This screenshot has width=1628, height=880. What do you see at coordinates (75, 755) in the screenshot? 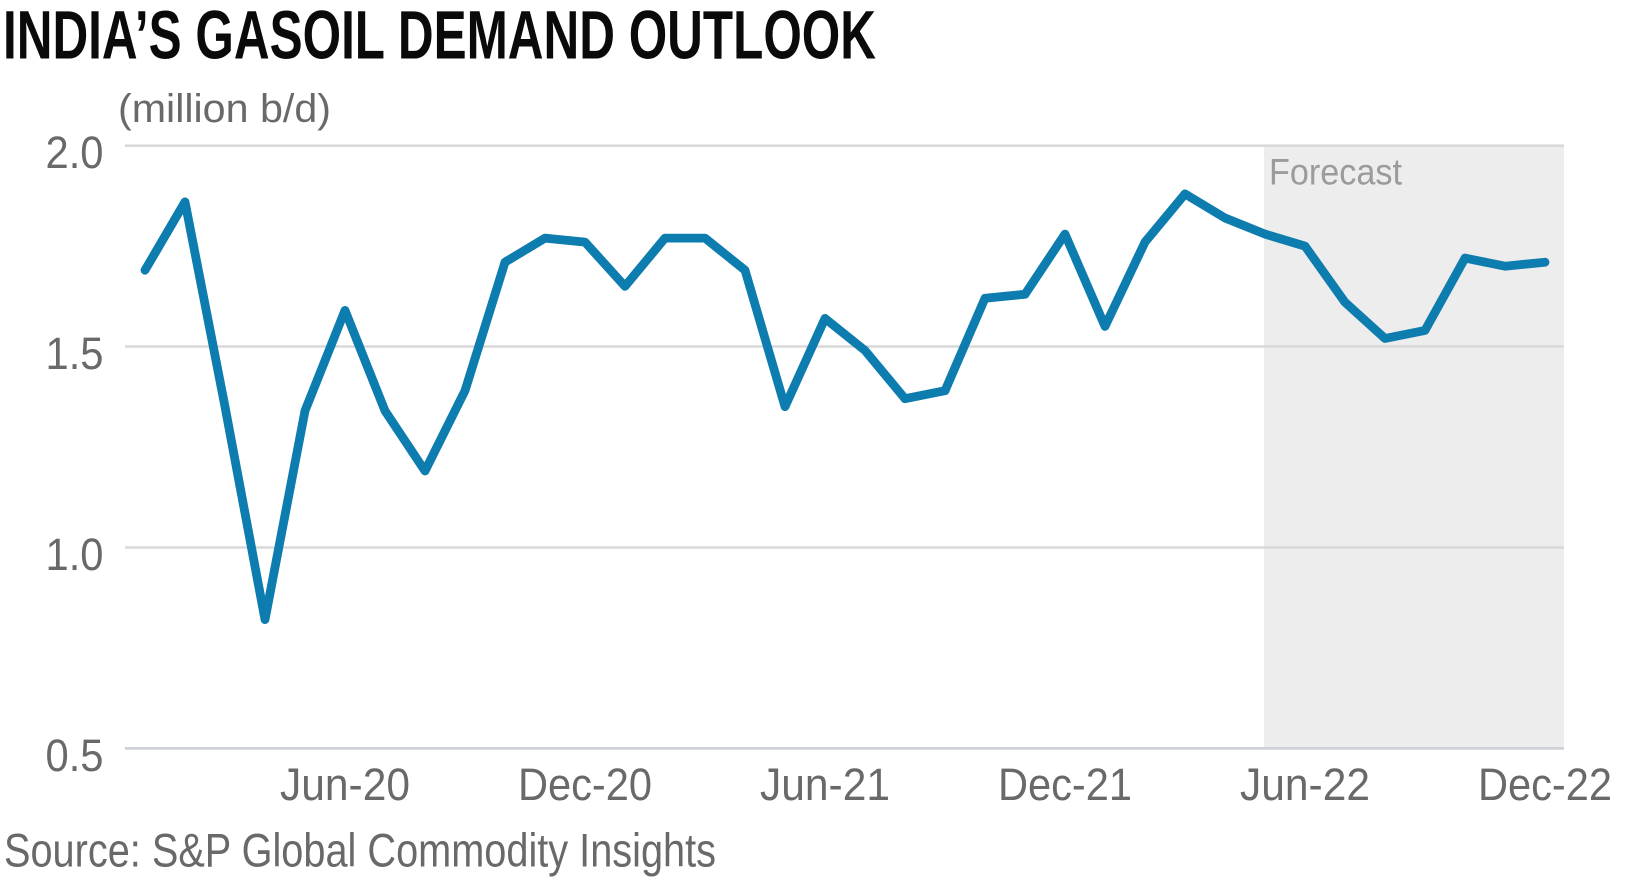
I see `svg-text: 0.5` at bounding box center [75, 755].